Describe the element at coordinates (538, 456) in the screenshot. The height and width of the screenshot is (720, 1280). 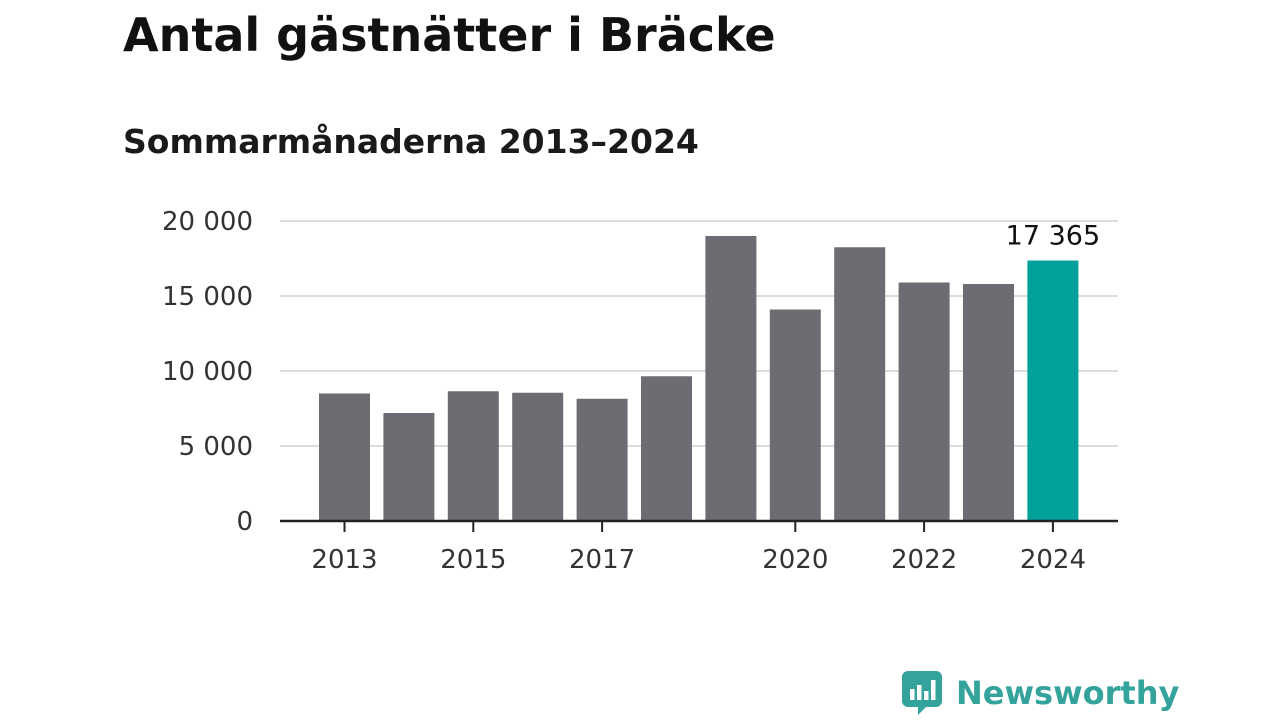
I see `bar-2016` at that location.